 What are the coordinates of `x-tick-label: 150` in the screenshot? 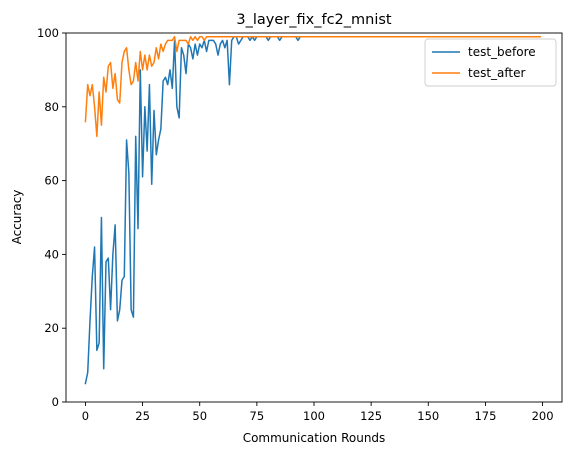 It's located at (428, 416).